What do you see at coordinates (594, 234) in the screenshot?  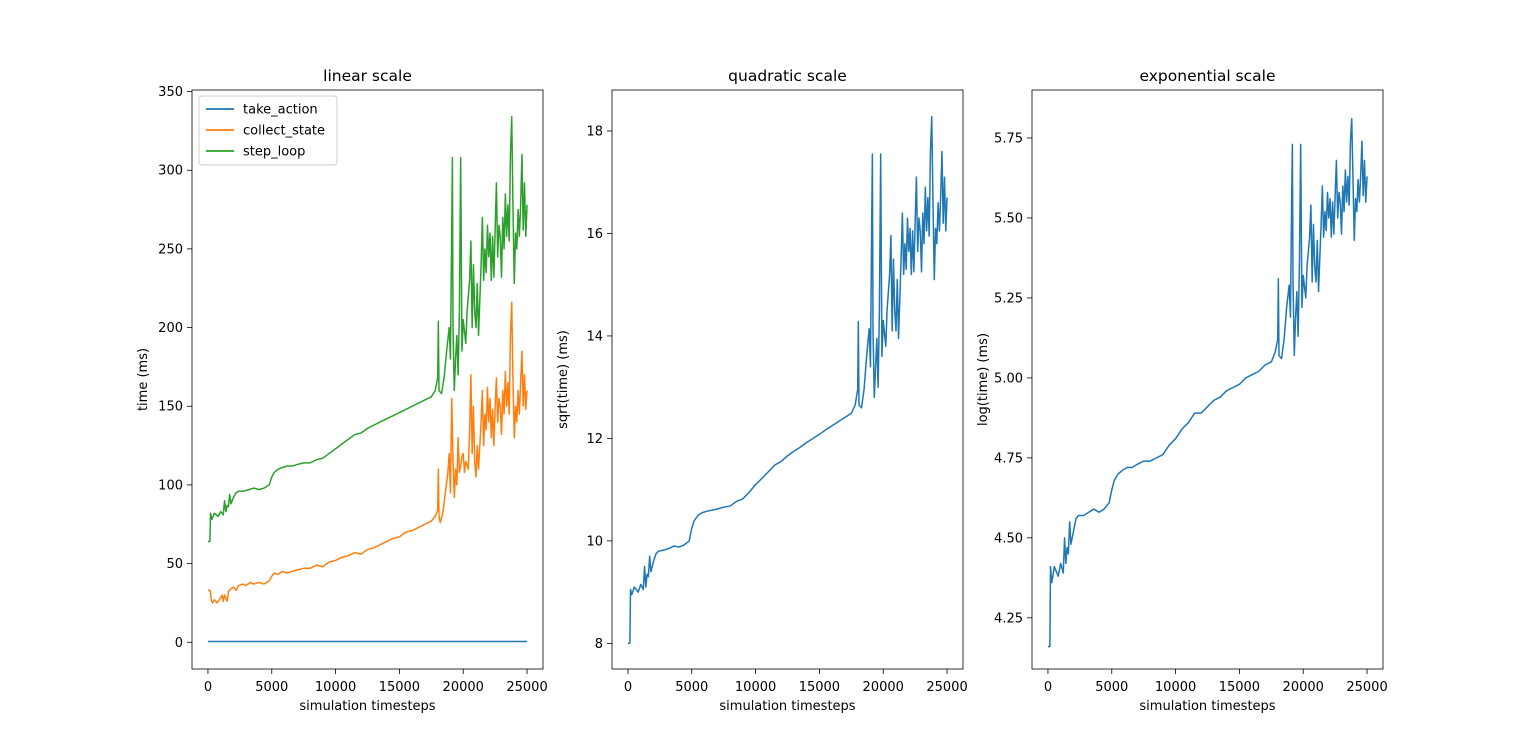 I see `y-tick-label: 16` at bounding box center [594, 234].